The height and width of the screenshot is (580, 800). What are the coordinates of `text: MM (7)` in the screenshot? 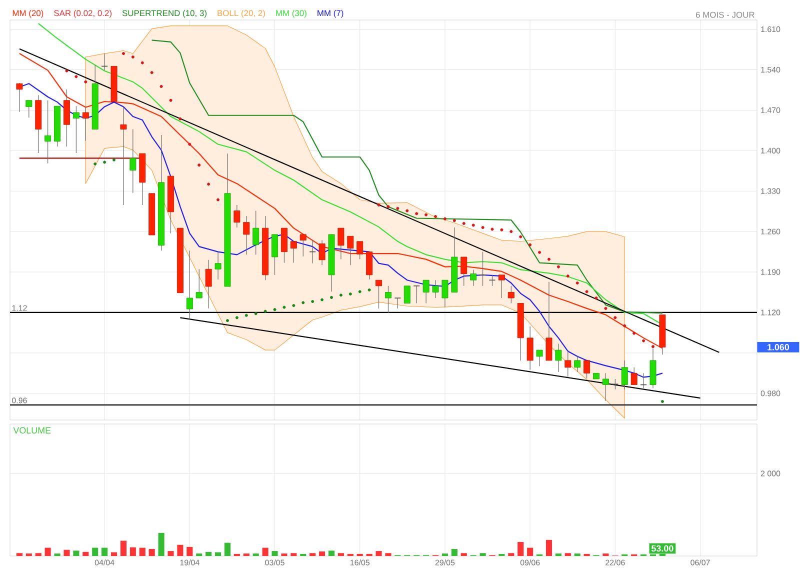 It's located at (331, 14).